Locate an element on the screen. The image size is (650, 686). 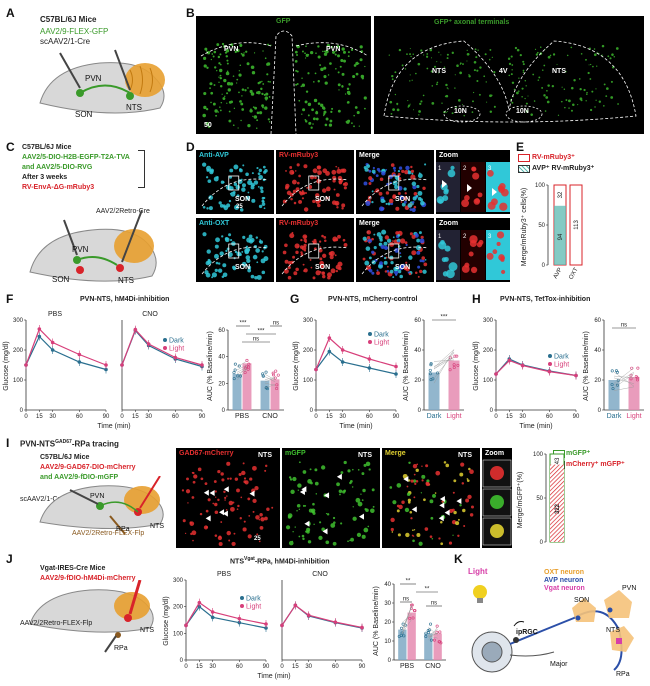
category-avp: AVP is located at coordinates (558, 273).